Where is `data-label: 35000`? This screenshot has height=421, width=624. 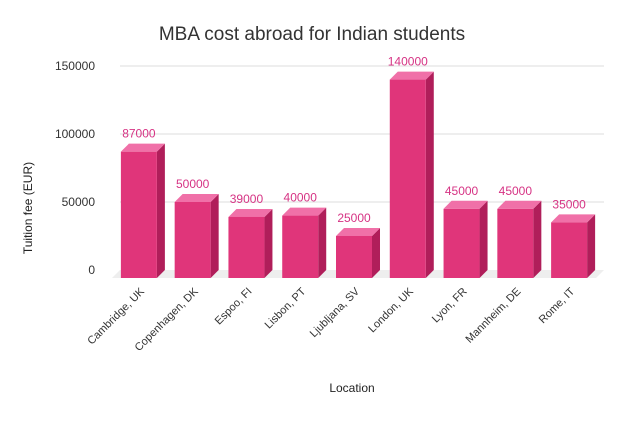 data-label: 35000 is located at coordinates (569, 204).